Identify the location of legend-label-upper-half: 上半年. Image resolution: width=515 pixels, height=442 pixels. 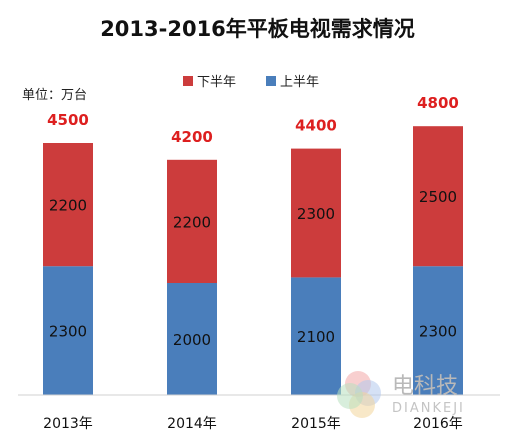
(299, 82).